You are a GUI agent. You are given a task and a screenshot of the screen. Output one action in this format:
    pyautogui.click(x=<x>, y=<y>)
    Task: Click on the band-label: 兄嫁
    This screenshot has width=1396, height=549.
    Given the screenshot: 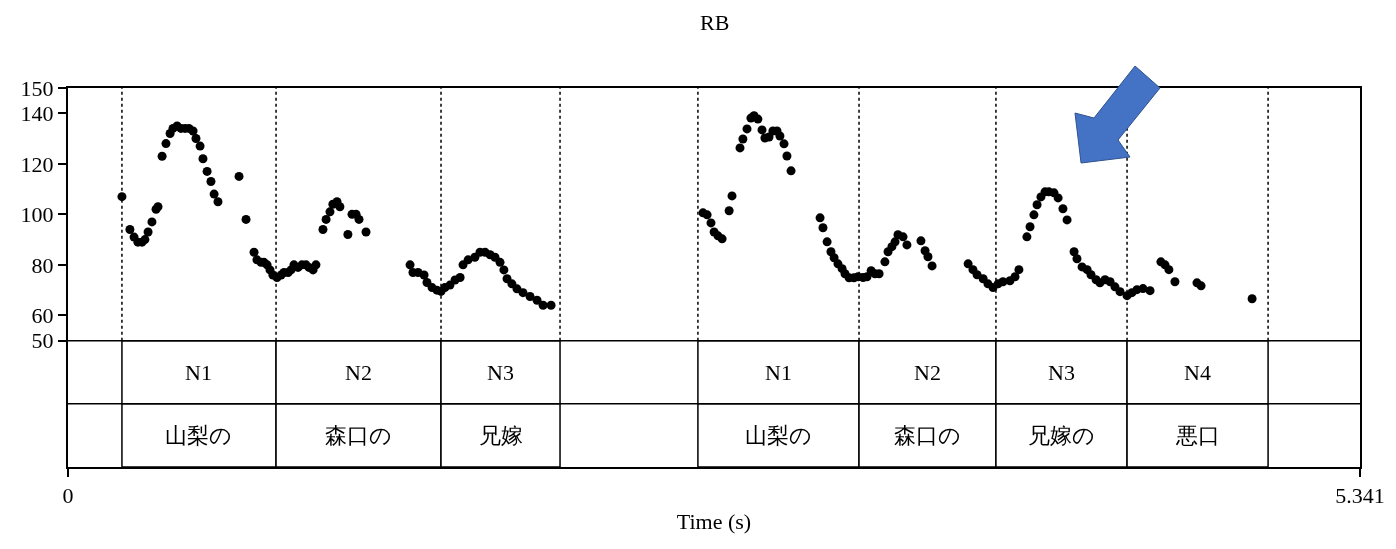 What is the action you would take?
    pyautogui.click(x=501, y=435)
    